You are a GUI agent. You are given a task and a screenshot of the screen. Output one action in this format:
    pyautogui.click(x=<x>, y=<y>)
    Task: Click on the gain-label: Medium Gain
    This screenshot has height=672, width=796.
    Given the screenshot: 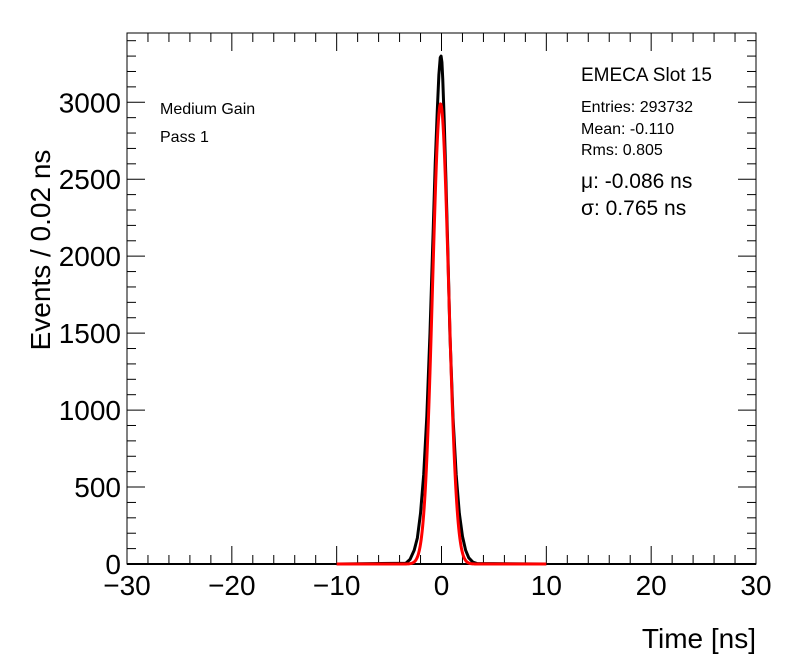 What is the action you would take?
    pyautogui.click(x=207, y=109)
    